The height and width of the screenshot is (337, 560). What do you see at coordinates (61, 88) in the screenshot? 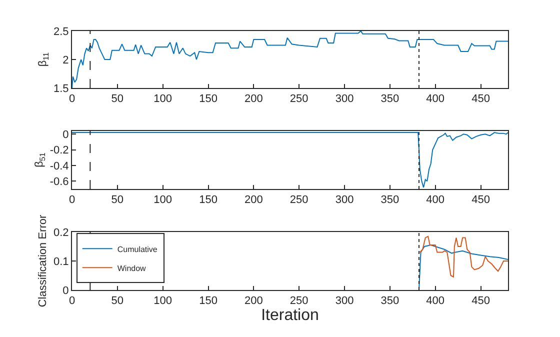
I see `y-tick-label: 1.5` at bounding box center [61, 88].